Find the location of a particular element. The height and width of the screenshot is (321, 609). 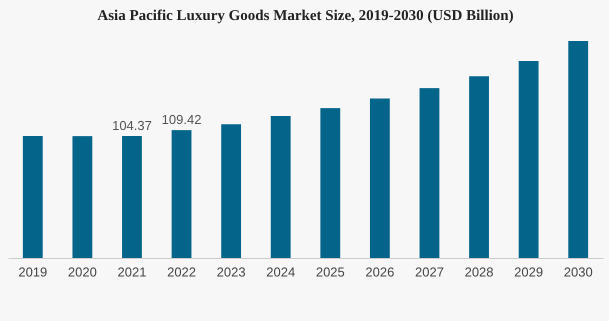

data-label: 109.42 is located at coordinates (182, 120).